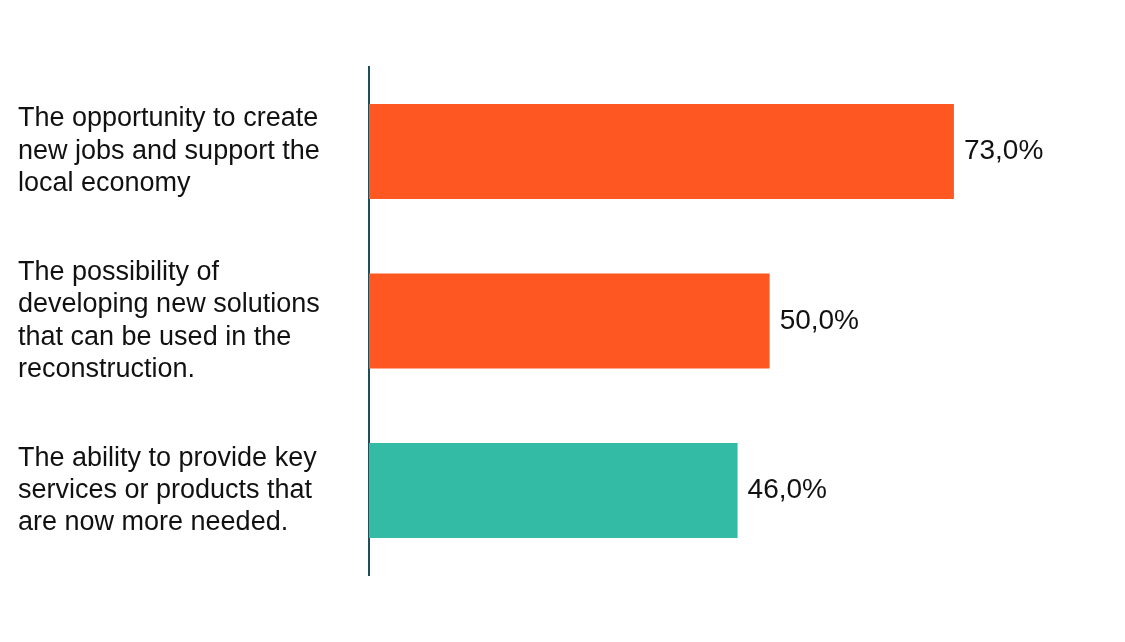 The image size is (1125, 642). What do you see at coordinates (169, 319) in the screenshot?
I see `y-tick-label: The possibility of developing new solutions that can be used in the reconstruction.` at bounding box center [169, 319].